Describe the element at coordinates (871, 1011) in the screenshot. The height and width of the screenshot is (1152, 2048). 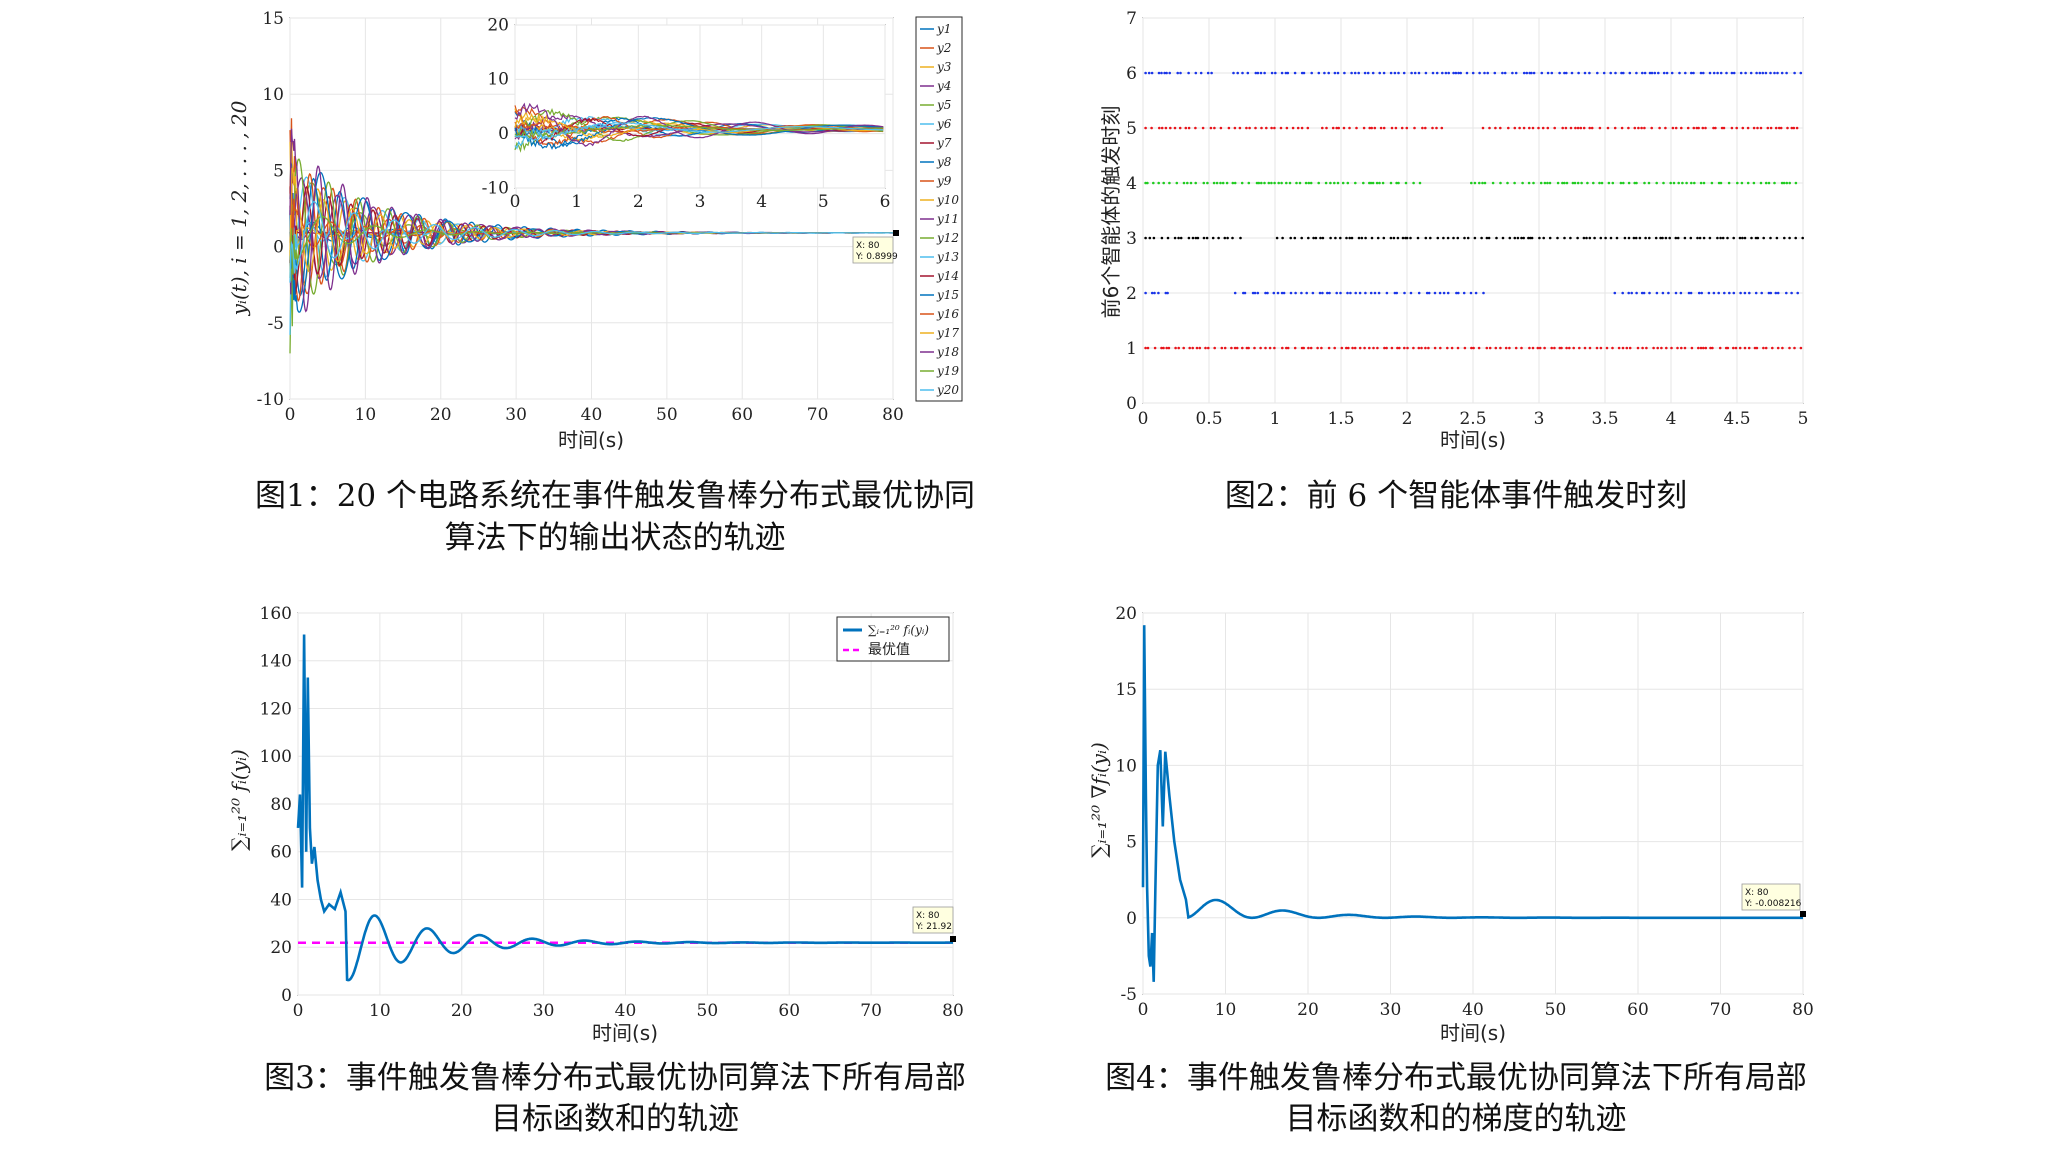
I see `chart-3-x-tick: 70` at that location.